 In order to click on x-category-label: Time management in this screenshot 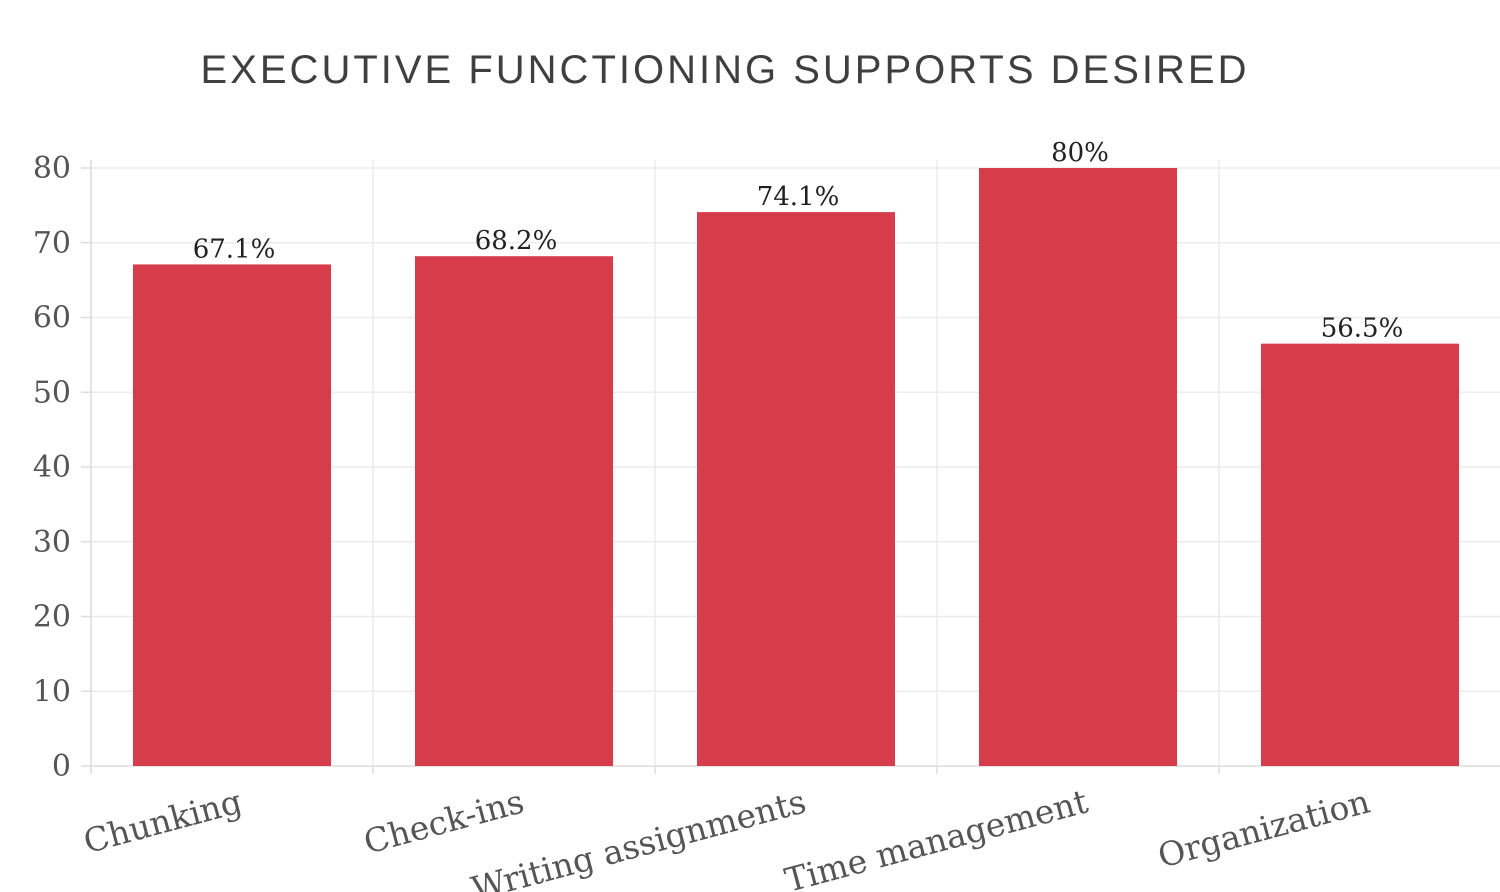, I will do `click(936, 837)`.